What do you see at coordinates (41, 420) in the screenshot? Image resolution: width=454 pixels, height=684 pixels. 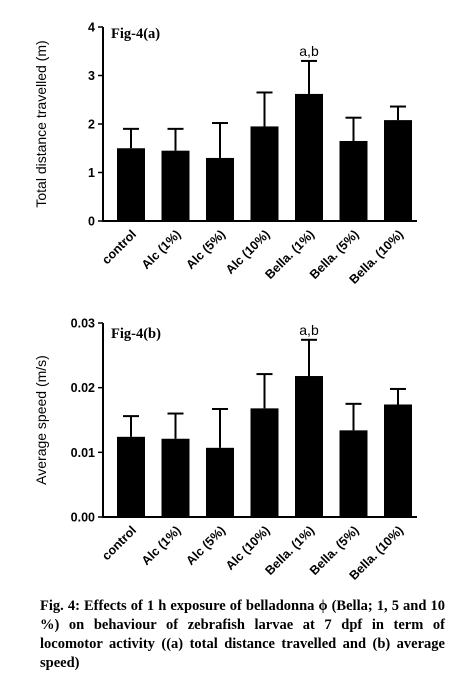 I see `y-axis-title: Average speed (m/s)` at bounding box center [41, 420].